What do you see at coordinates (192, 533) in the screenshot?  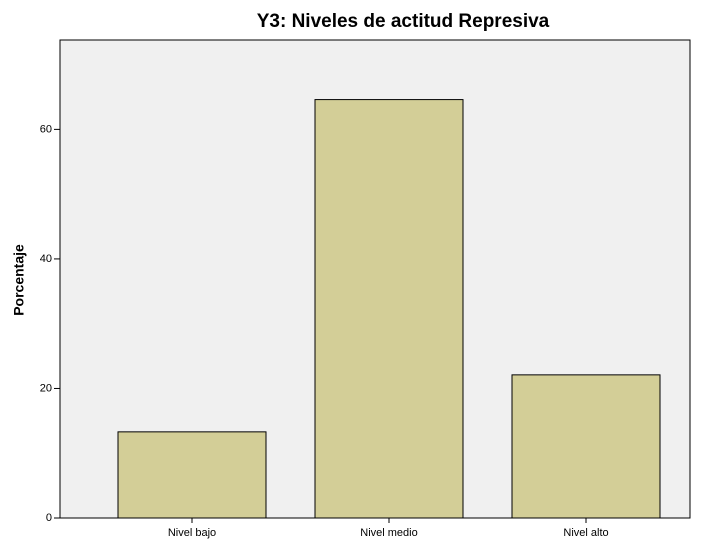 I see `x-tick-label: Nivel bajo` at bounding box center [192, 533].